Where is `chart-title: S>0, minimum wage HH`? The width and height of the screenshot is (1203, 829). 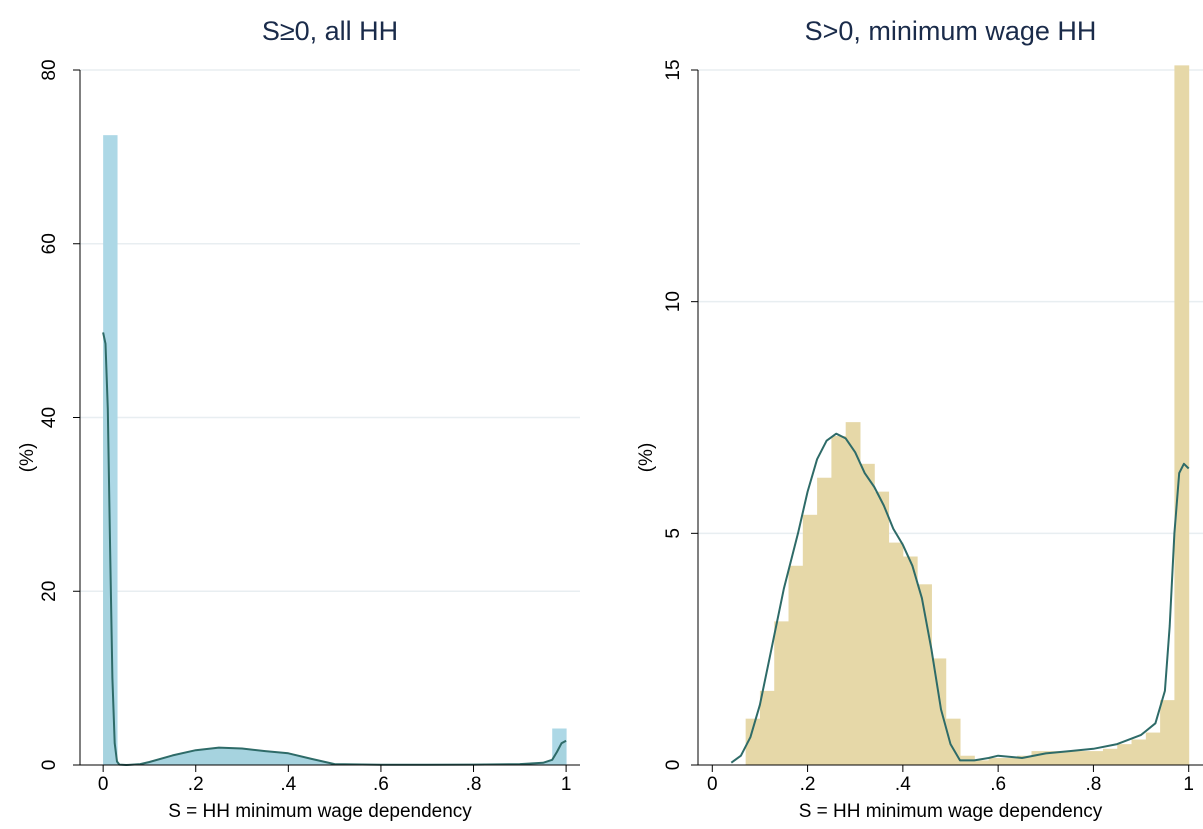 chart-title: S>0, minimum wage HH is located at coordinates (951, 31).